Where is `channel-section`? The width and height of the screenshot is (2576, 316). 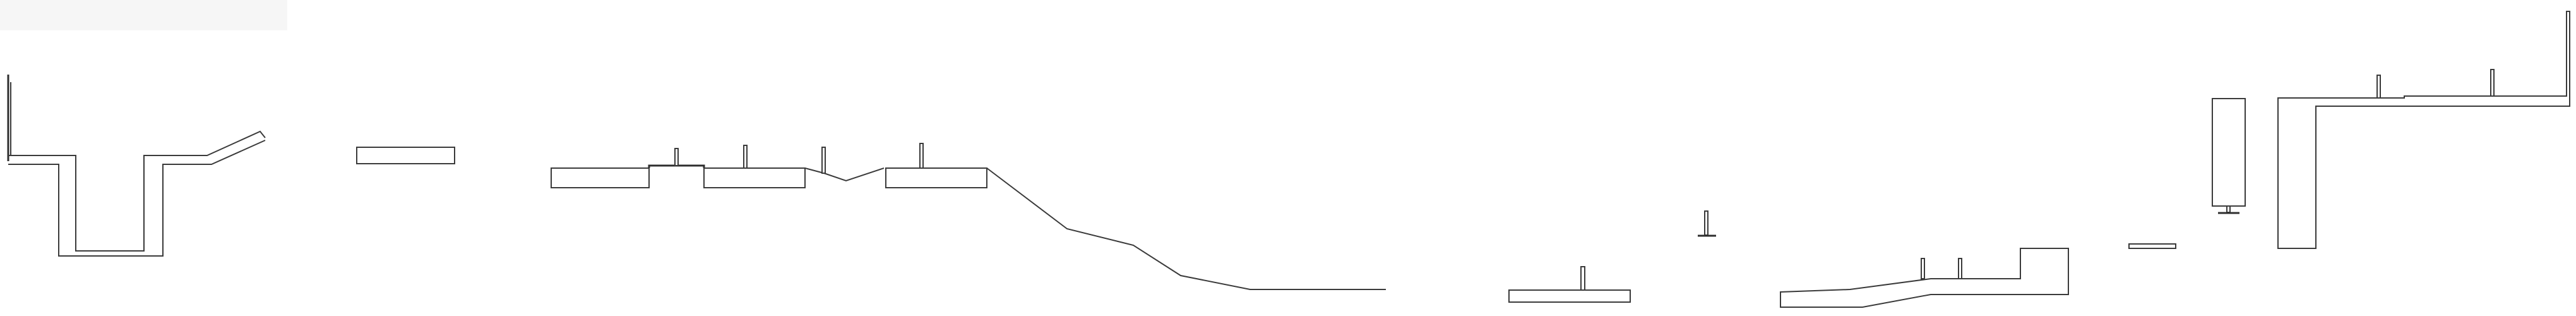 channel-section is located at coordinates (136, 166).